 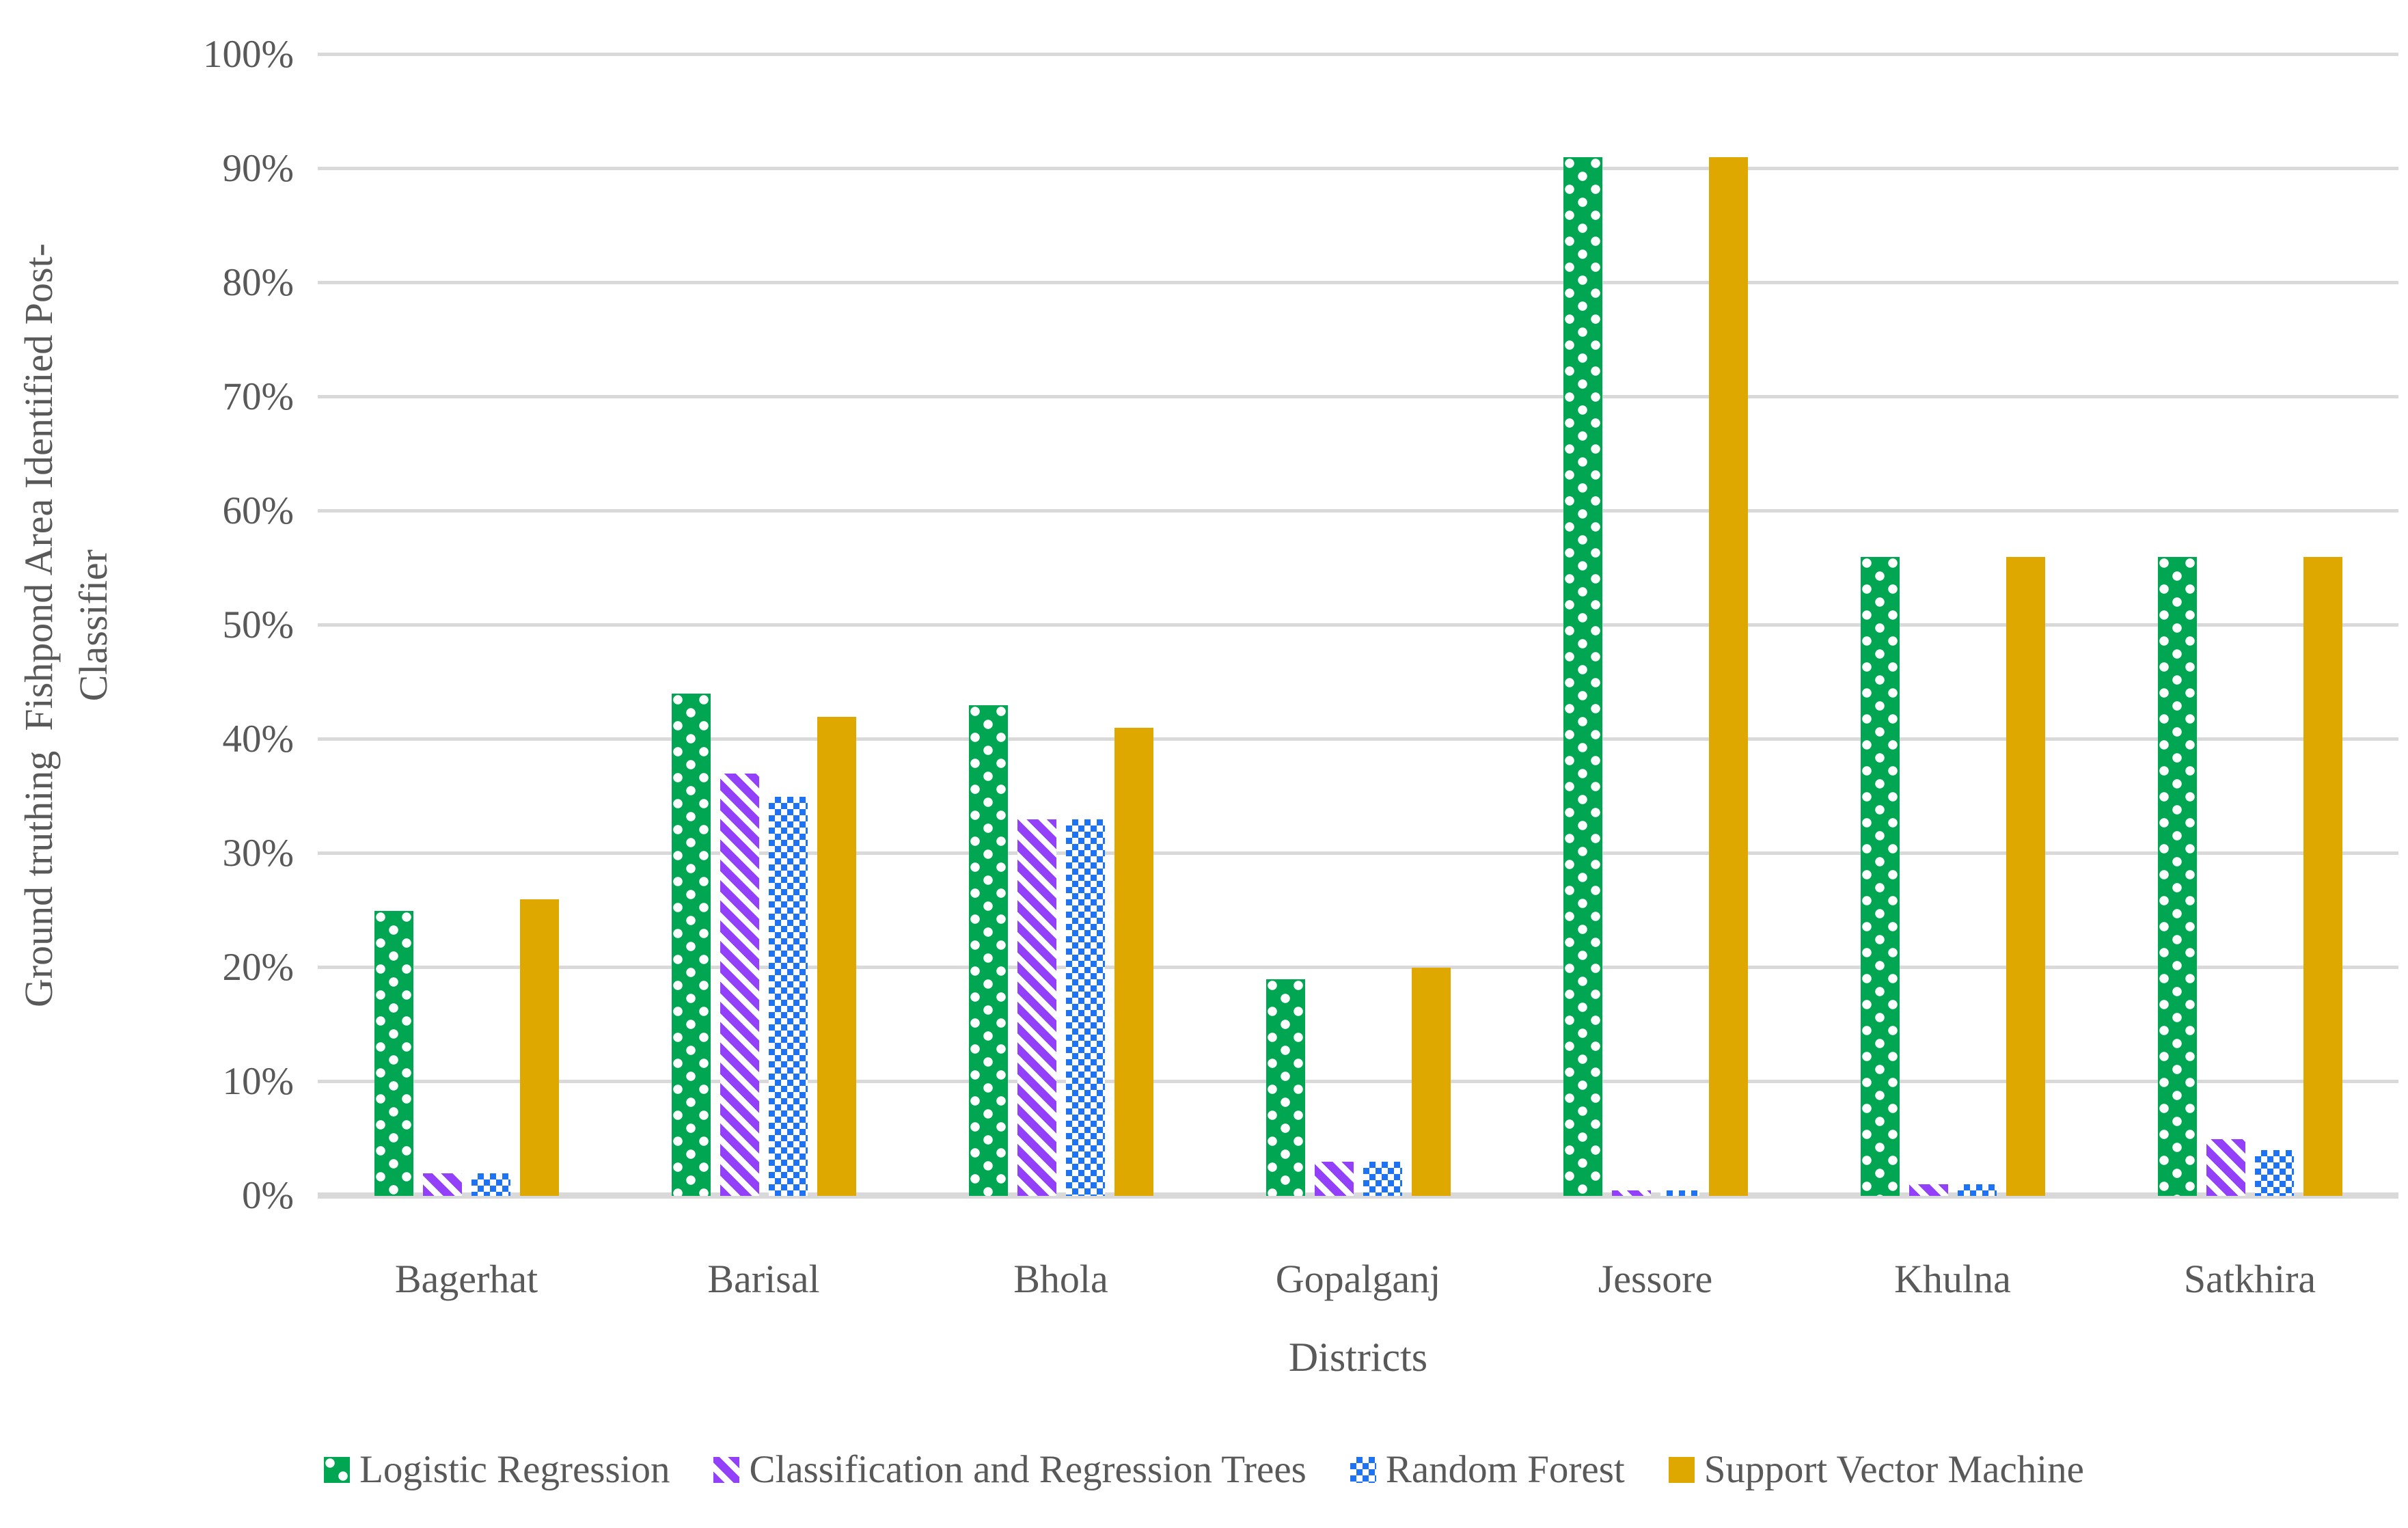 What do you see at coordinates (258, 1081) in the screenshot?
I see `y-tick-label-10%: 10%` at bounding box center [258, 1081].